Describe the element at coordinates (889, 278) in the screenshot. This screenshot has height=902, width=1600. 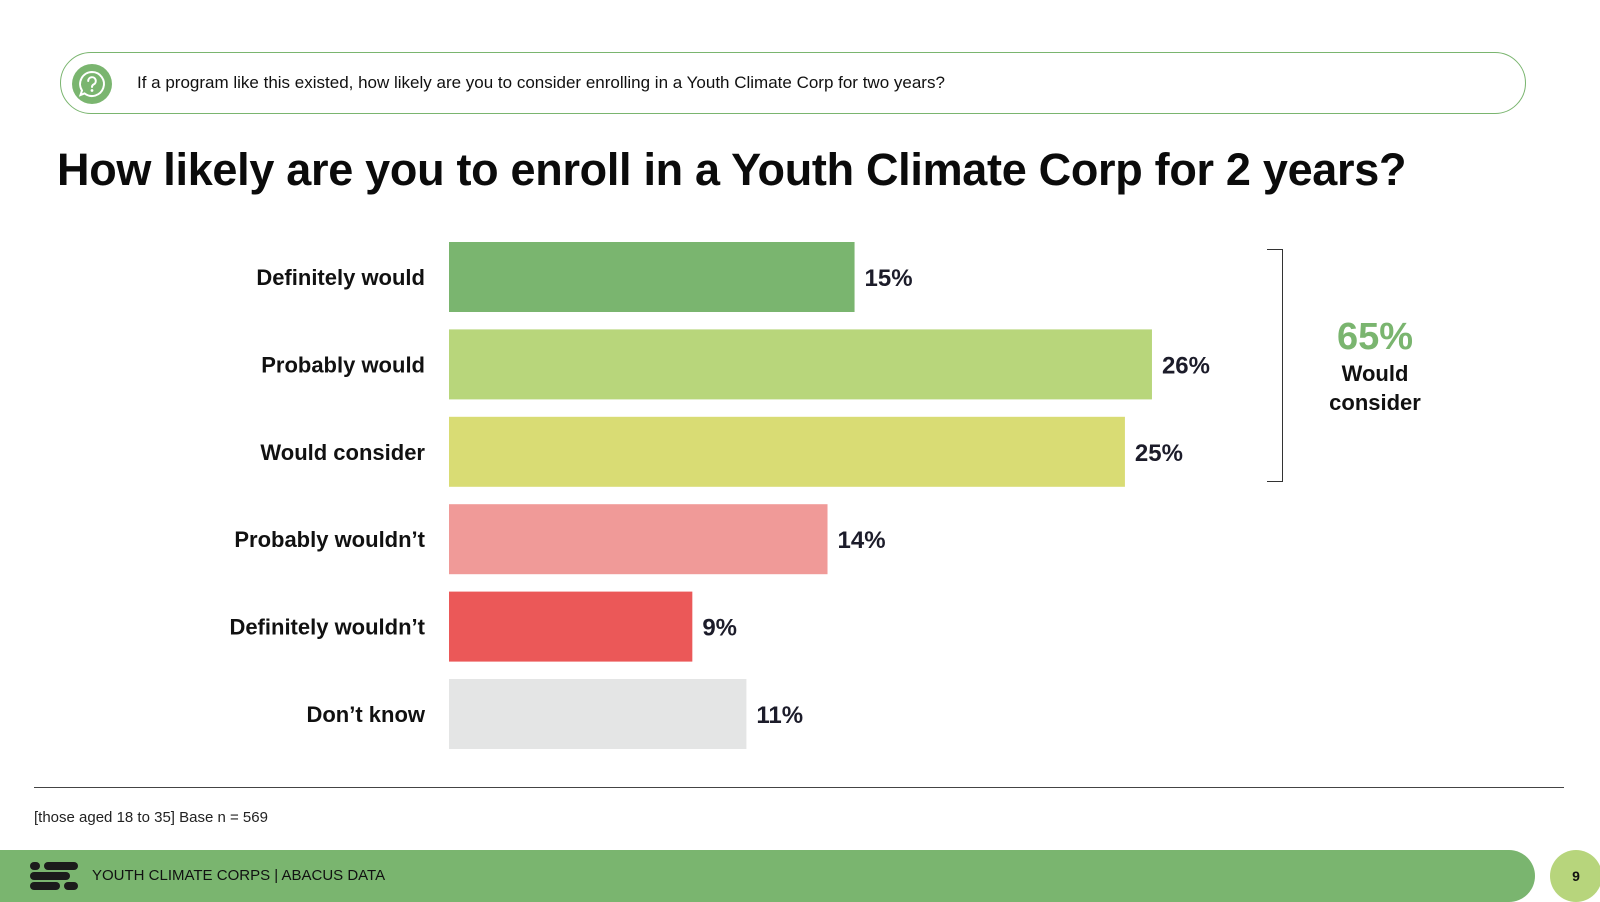
I see `value-label: 15%` at that location.